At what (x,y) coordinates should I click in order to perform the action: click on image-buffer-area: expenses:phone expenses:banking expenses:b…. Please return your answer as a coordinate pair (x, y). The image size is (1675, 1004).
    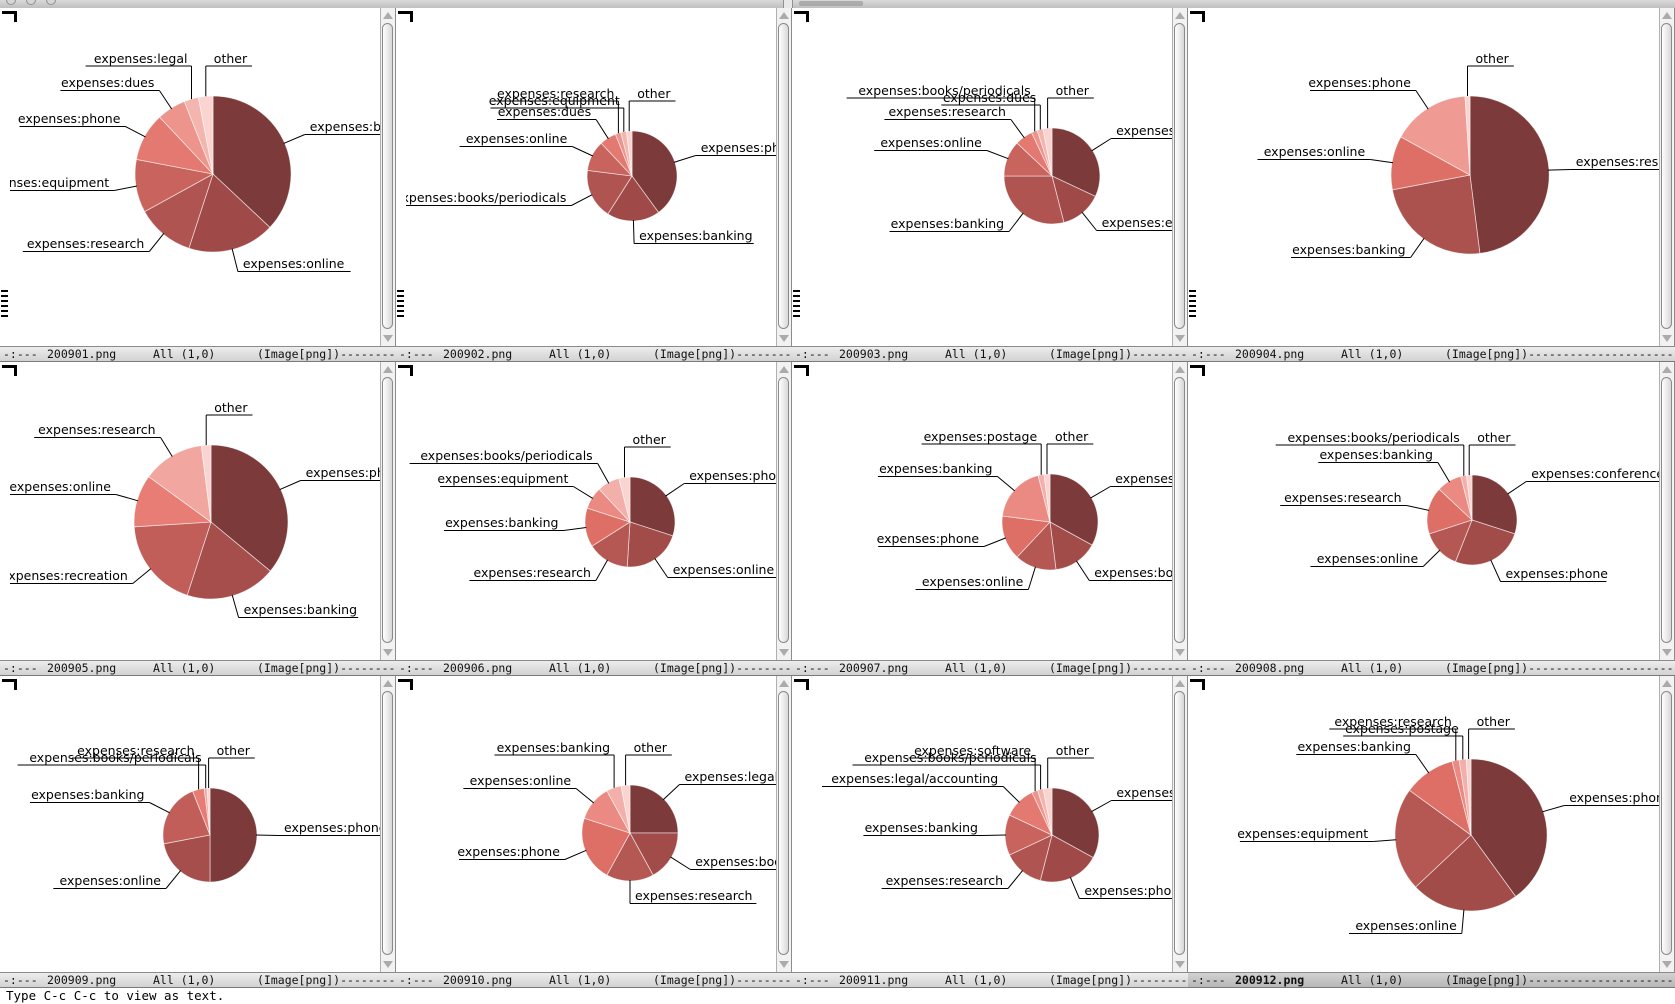
    Looking at the image, I should click on (586, 177).